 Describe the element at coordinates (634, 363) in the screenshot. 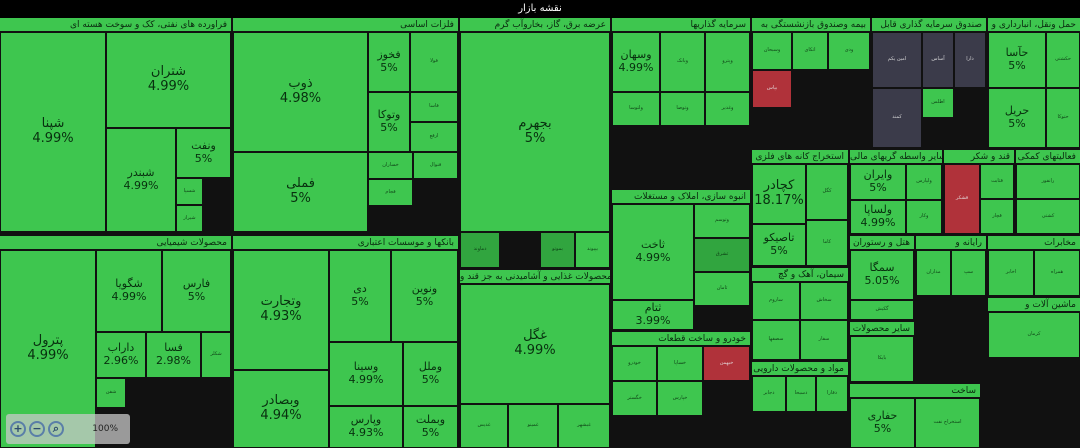

I see `stock-tile: خودرو` at that location.